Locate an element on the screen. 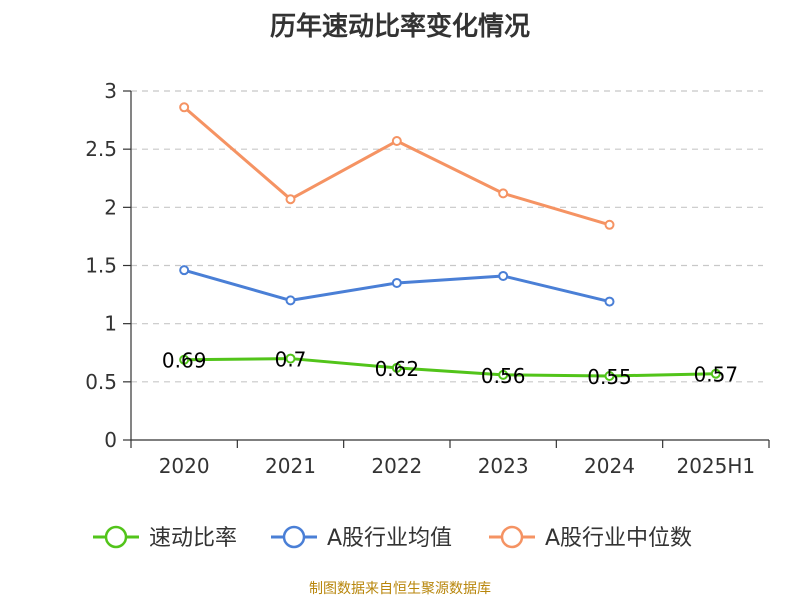  data-label: 0.69 is located at coordinates (184, 361).